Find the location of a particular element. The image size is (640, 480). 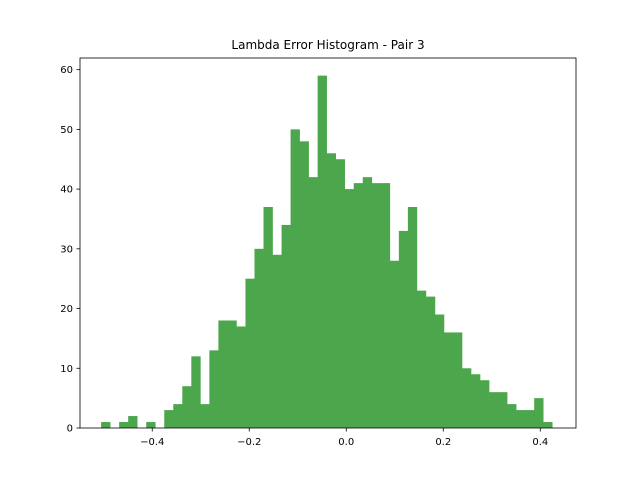

x-axis: −0.4 −0.2 0.0 0.2 0.4 is located at coordinates (344, 438).